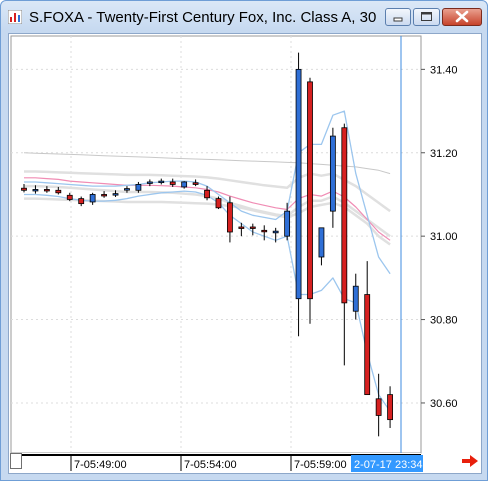  Describe the element at coordinates (444, 154) in the screenshot. I see `y-tick-label: 31.20` at that location.